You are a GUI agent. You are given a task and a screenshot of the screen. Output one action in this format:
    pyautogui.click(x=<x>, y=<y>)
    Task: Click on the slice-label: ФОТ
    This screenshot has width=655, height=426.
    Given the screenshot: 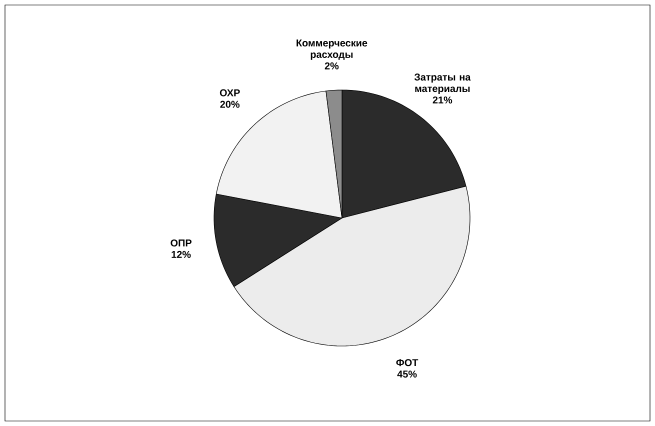 What is the action you would take?
    pyautogui.click(x=407, y=362)
    